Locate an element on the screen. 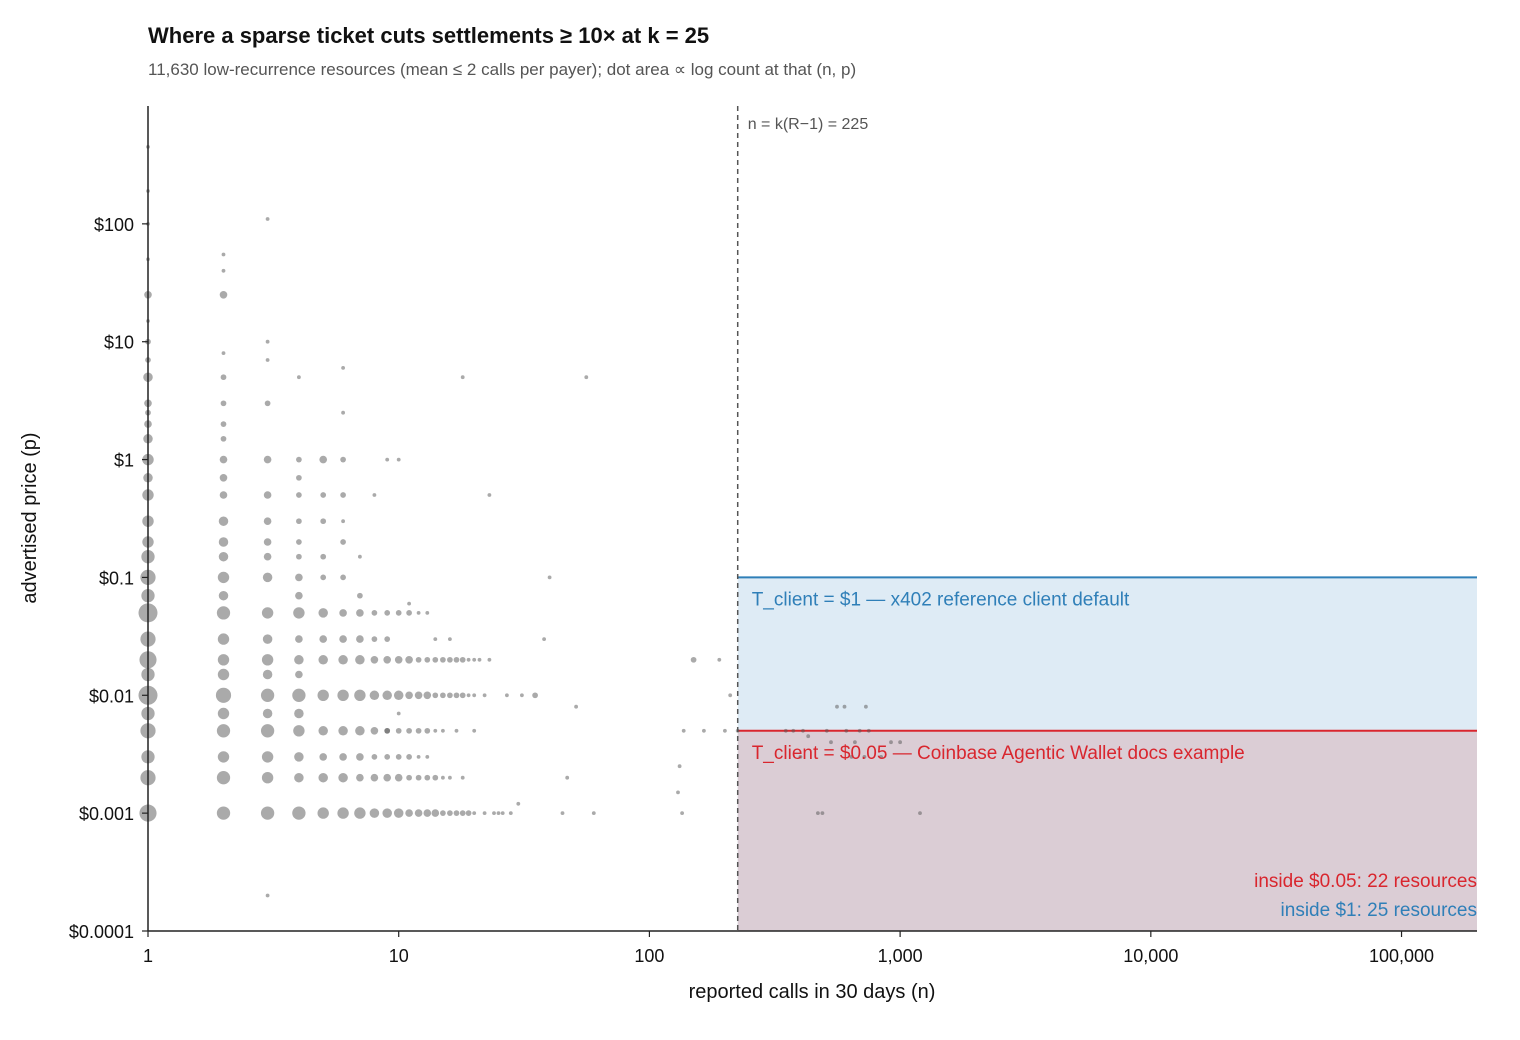 The width and height of the screenshot is (1520, 1040). x-tick-label: 10,000 is located at coordinates (1150, 956).